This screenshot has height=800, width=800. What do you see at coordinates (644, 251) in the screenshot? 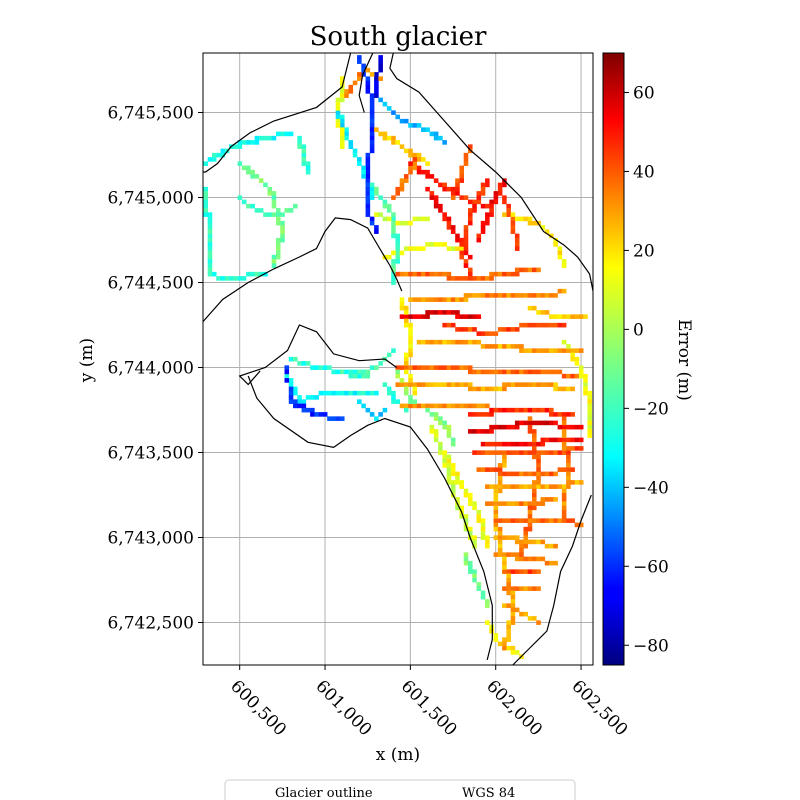
I see `colorbar-tick-label: 20` at bounding box center [644, 251].